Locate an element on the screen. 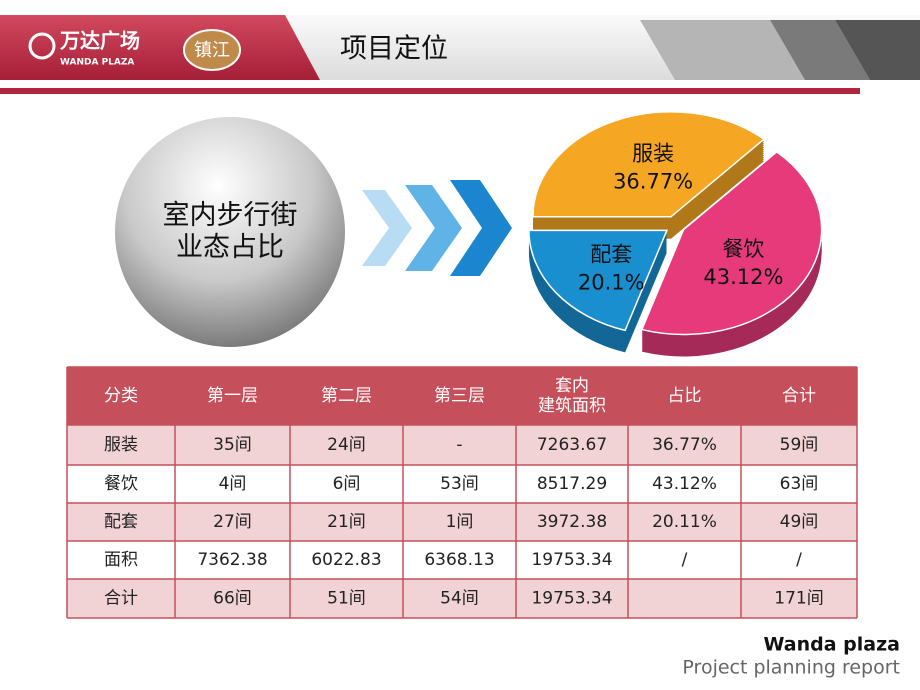  table-cell: 3972.38 is located at coordinates (572, 522).